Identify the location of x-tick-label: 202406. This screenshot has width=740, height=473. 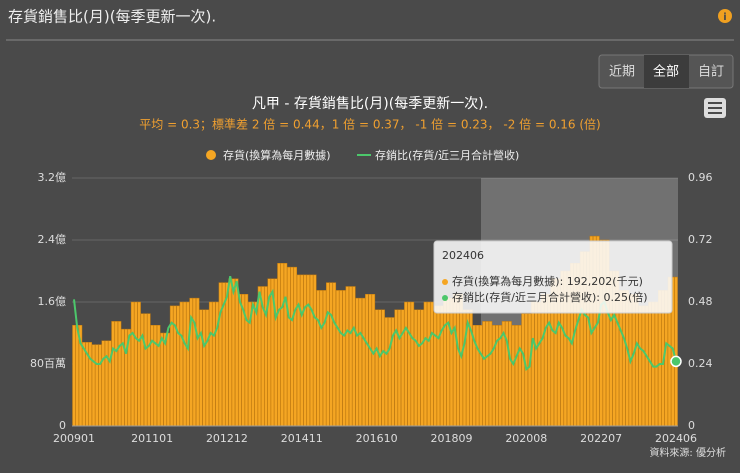
(676, 438).